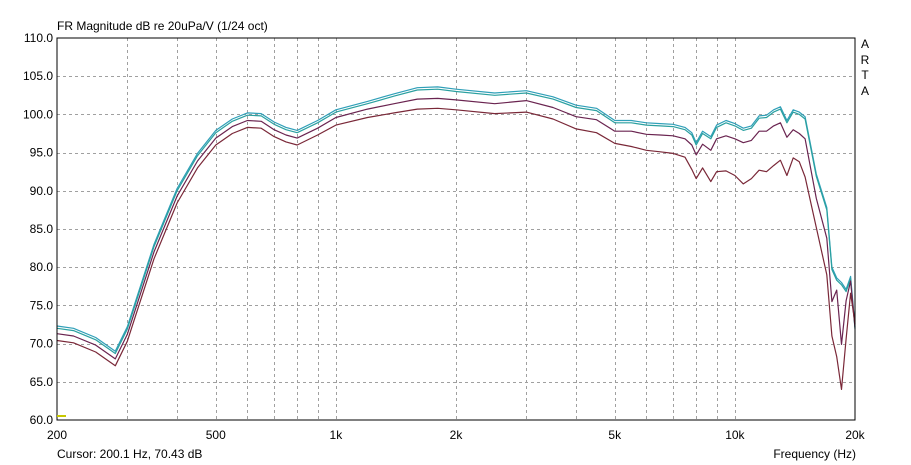 The width and height of the screenshot is (911, 465). What do you see at coordinates (42, 420) in the screenshot?
I see `y-tick-label: 60.0` at bounding box center [42, 420].